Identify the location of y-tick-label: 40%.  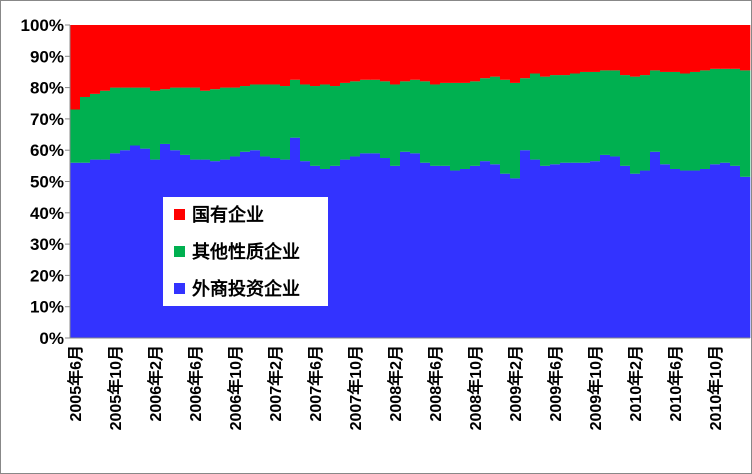
(47, 213).